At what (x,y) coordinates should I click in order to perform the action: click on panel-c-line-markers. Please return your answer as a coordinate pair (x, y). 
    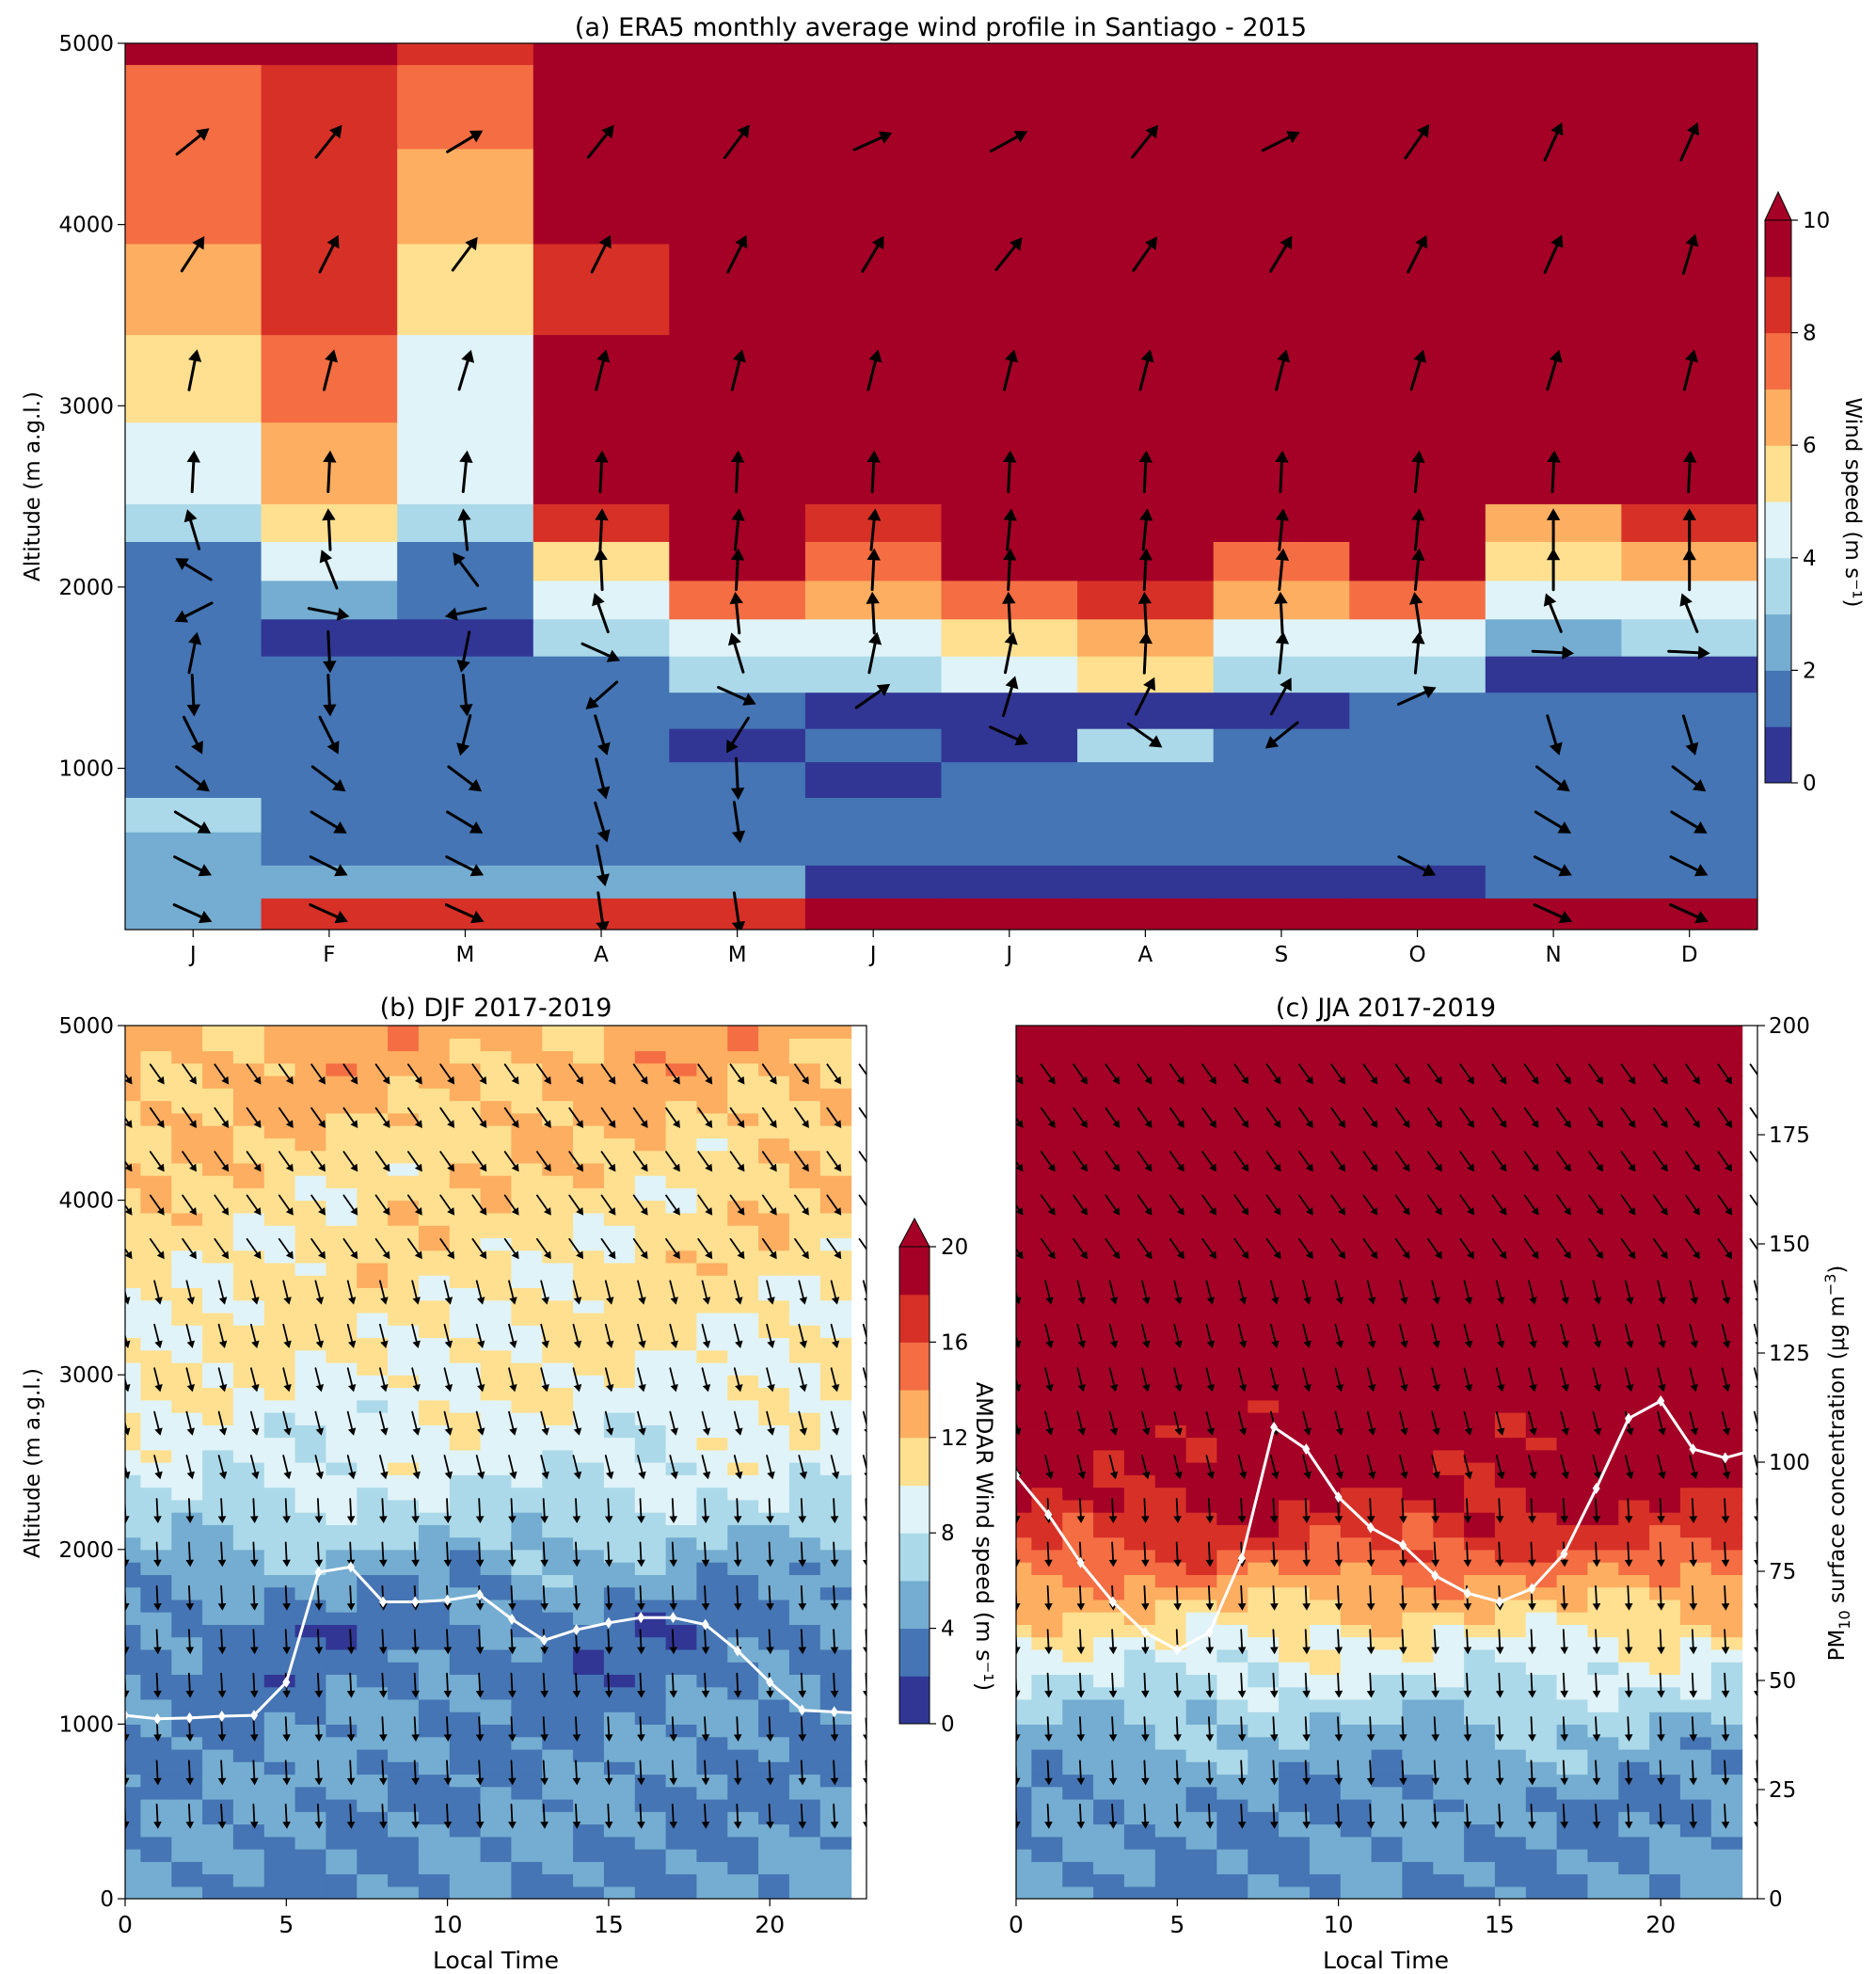
    Looking at the image, I should click on (1386, 1526).